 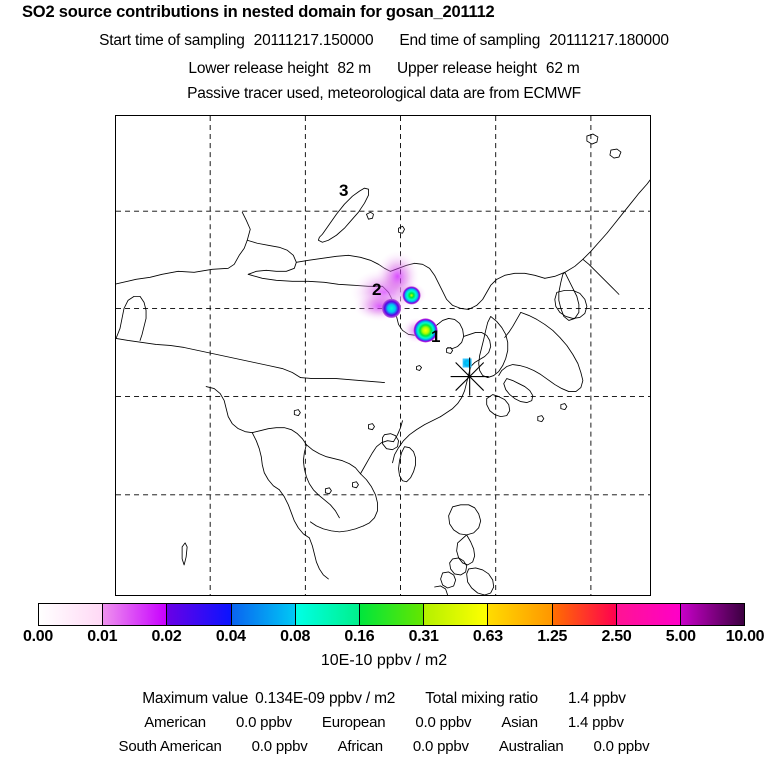 What do you see at coordinates (263, 722) in the screenshot?
I see `region-value-american: 0.0 ppbv` at bounding box center [263, 722].